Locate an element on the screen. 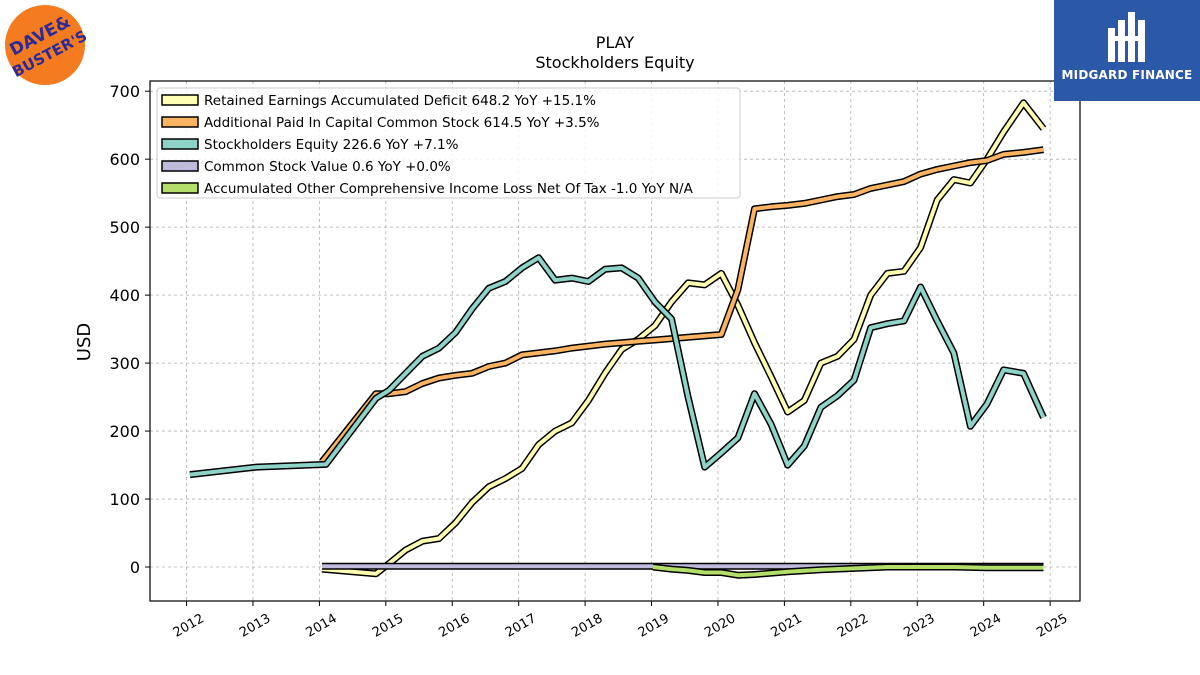 This screenshot has height=675, width=1200. y-axis-ticks: 0 100 200 300 400 500 600 700 is located at coordinates (129, 329).